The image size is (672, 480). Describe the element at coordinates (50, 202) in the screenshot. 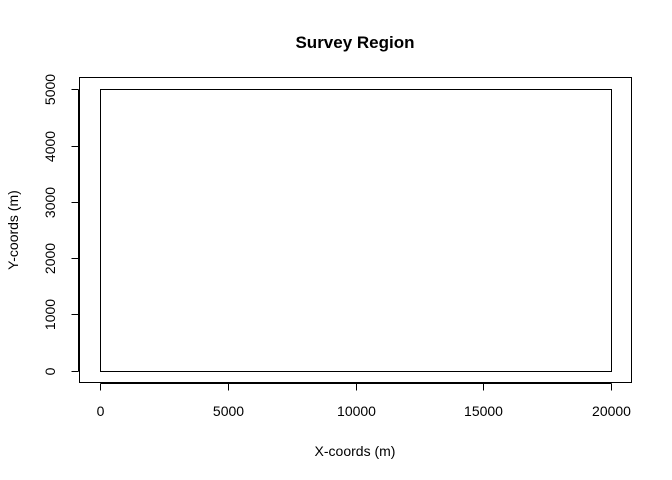

I see `y-tick-label: 3000` at that location.